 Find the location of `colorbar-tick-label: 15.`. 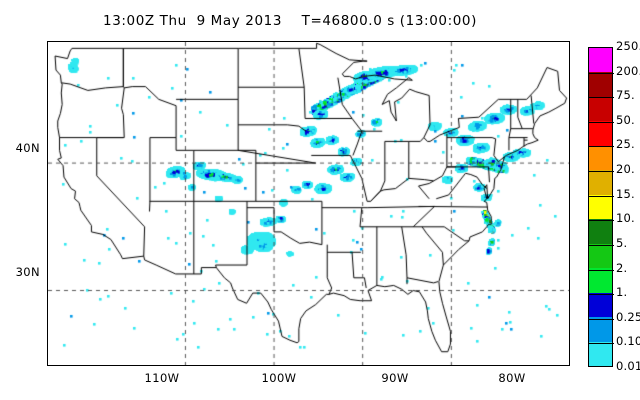

colorbar-tick-label: 15. is located at coordinates (625, 193).